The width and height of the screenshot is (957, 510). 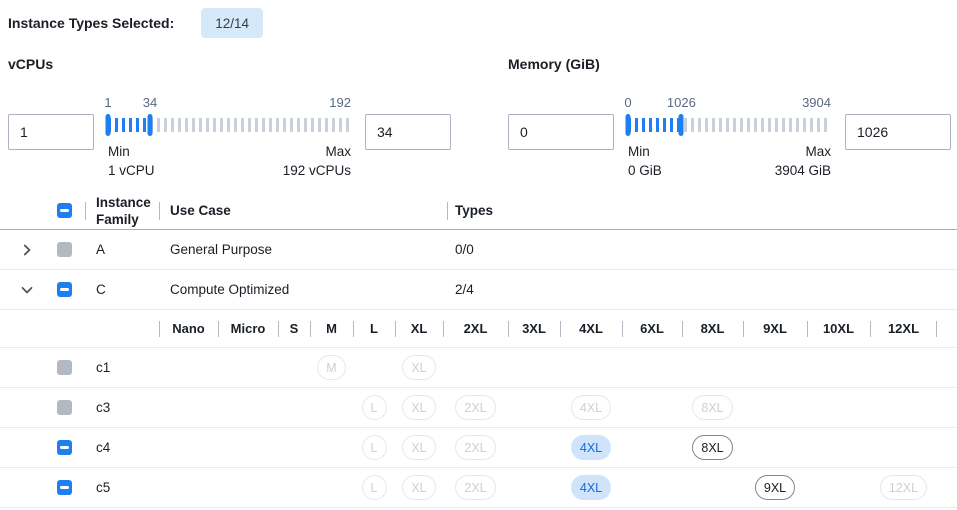 What do you see at coordinates (478, 368) in the screenshot?
I see `instance-row-c1: c1 M XL` at bounding box center [478, 368].